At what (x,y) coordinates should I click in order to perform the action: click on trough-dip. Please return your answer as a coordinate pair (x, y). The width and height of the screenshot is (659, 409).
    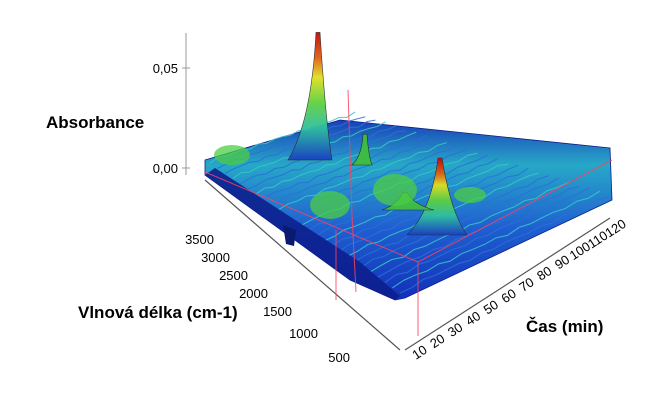
    Looking at the image, I should click on (289, 235).